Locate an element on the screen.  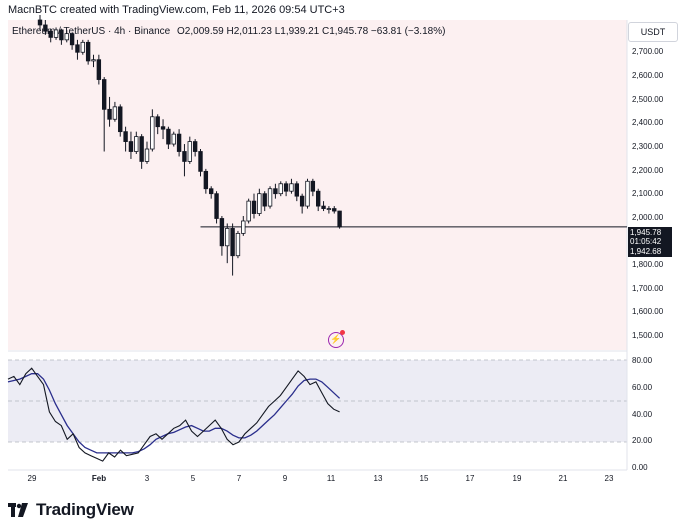
price-tick: 1,700.00 is located at coordinates (648, 288).